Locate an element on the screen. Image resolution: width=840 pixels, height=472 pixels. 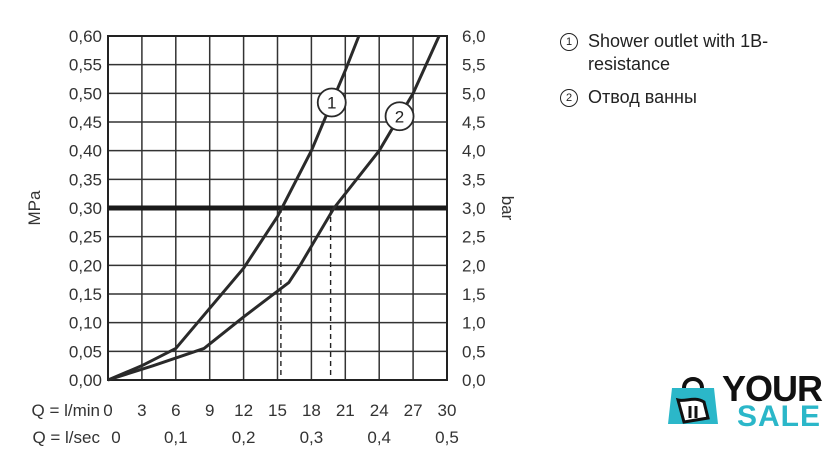
legend-label-2: Отвод ванны is located at coordinates (642, 97).